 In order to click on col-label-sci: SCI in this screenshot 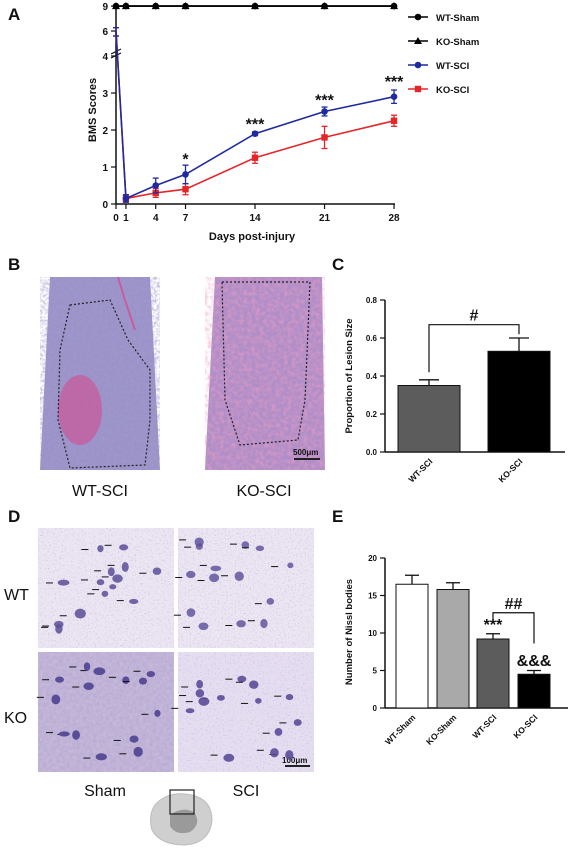, I will do `click(246, 791)`.